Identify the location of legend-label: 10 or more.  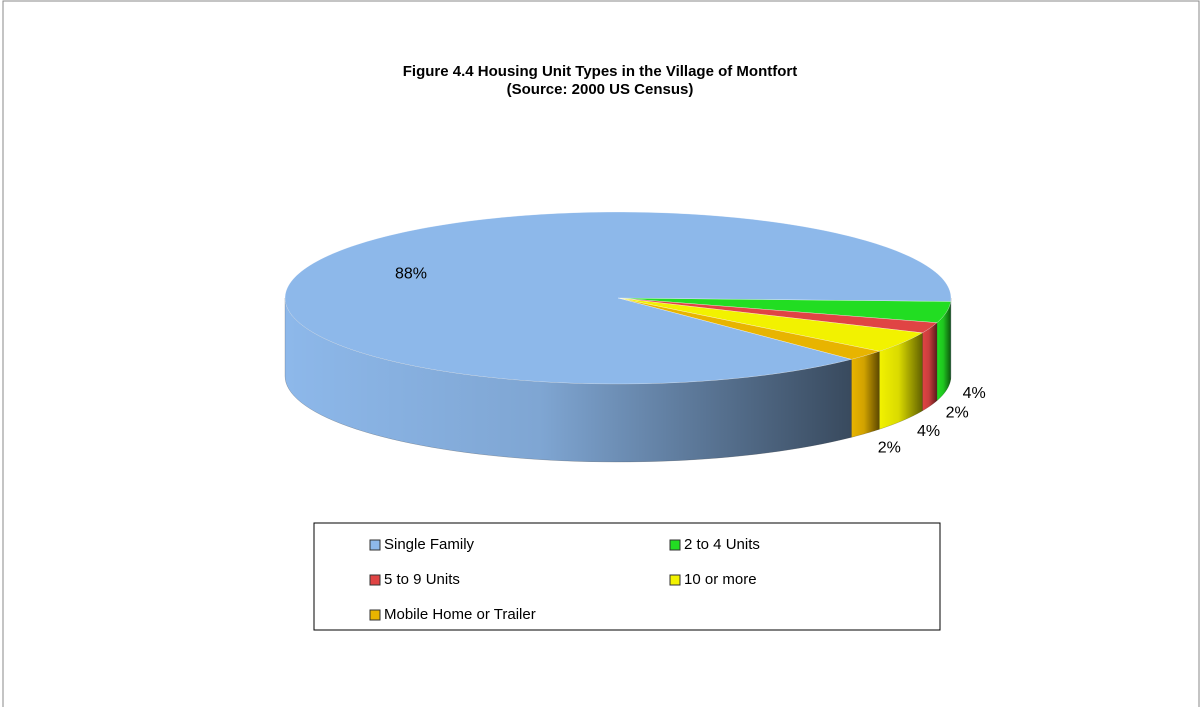
(720, 579).